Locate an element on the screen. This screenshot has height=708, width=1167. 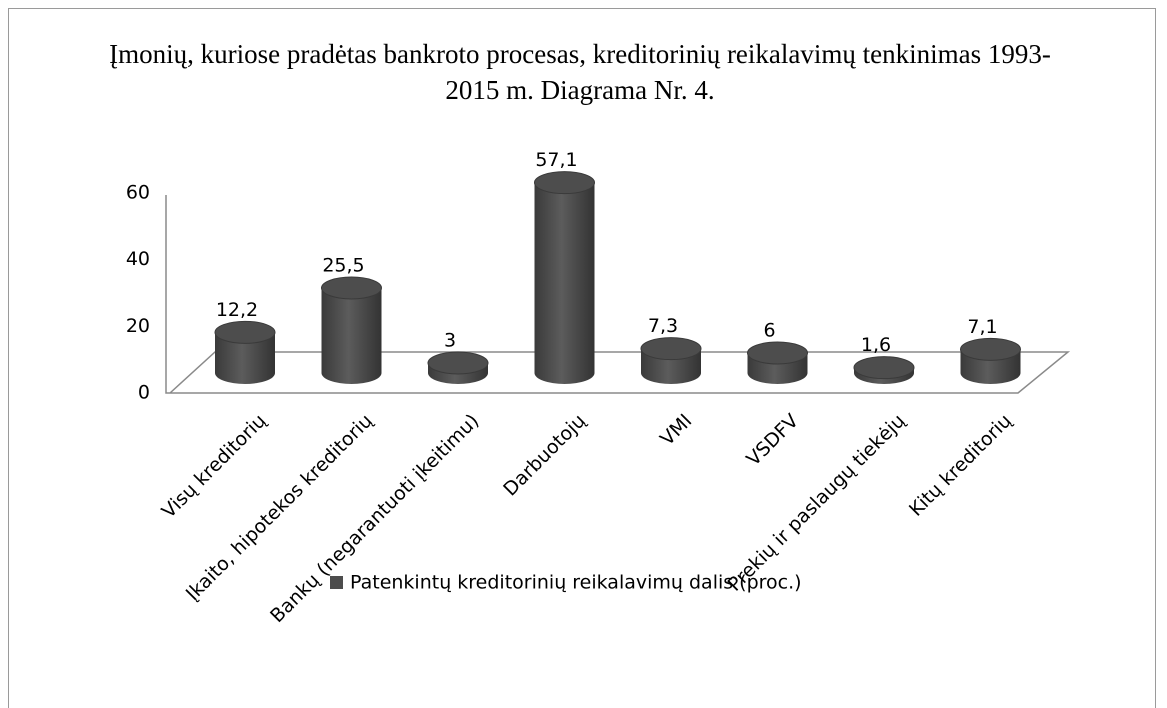
value-label: 6 is located at coordinates (769, 331).